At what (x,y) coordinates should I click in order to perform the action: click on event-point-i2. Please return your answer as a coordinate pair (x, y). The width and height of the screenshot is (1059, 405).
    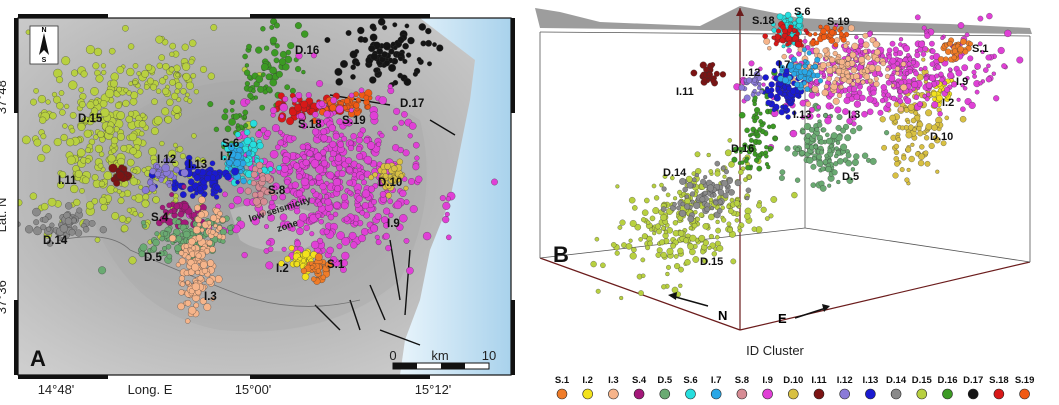
    Looking at the image, I should click on (304, 261).